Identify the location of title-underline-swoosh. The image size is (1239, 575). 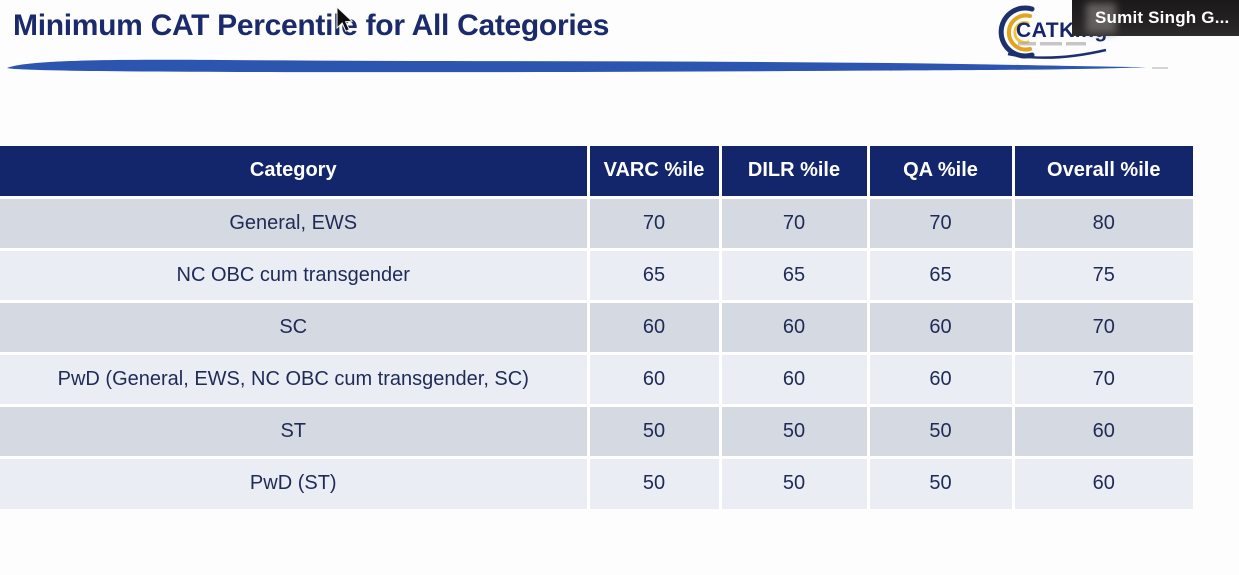
(587, 66).